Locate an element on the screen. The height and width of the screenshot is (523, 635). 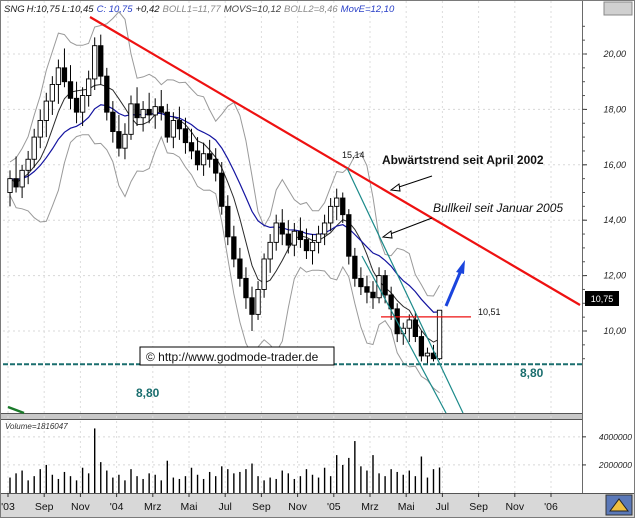
time-axis-bar is located at coordinates (317, 505).